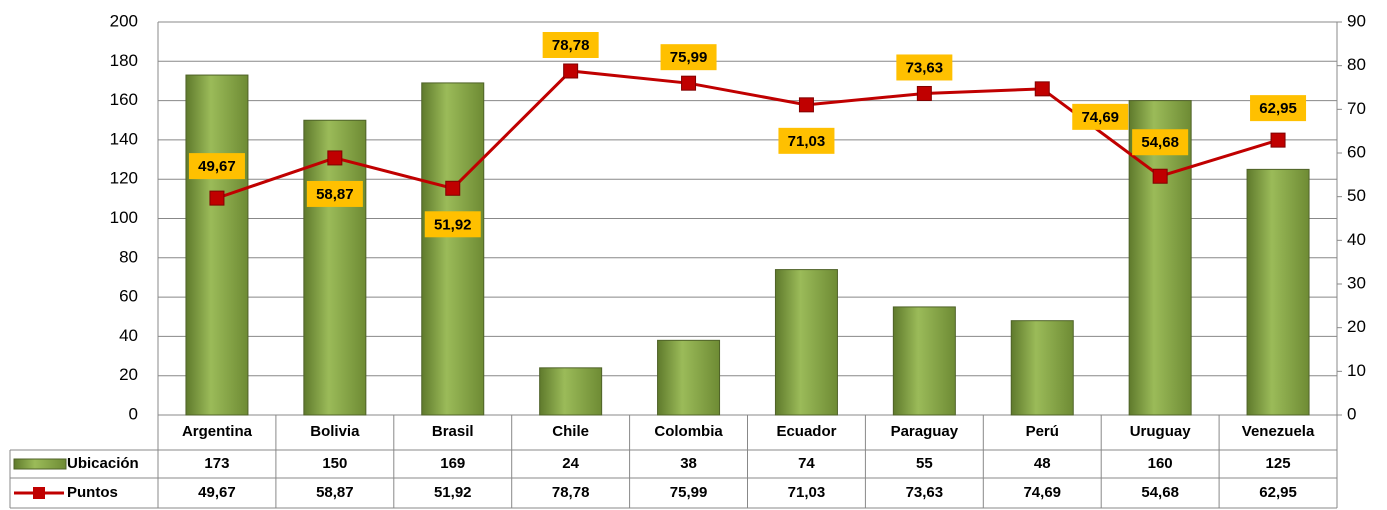 The width and height of the screenshot is (1387, 510). What do you see at coordinates (807, 492) in the screenshot?
I see `table-cell: 71,03` at bounding box center [807, 492].